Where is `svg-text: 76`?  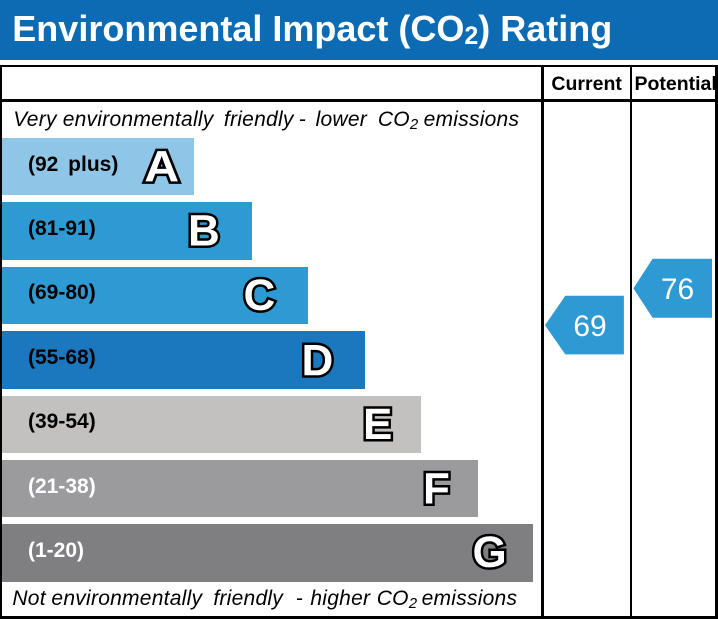 svg-text: 76 is located at coordinates (677, 289).